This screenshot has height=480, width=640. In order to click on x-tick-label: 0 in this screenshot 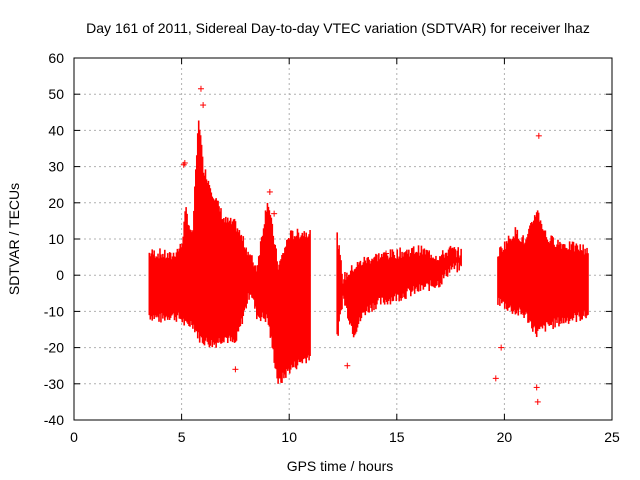, I will do `click(74, 437)`.